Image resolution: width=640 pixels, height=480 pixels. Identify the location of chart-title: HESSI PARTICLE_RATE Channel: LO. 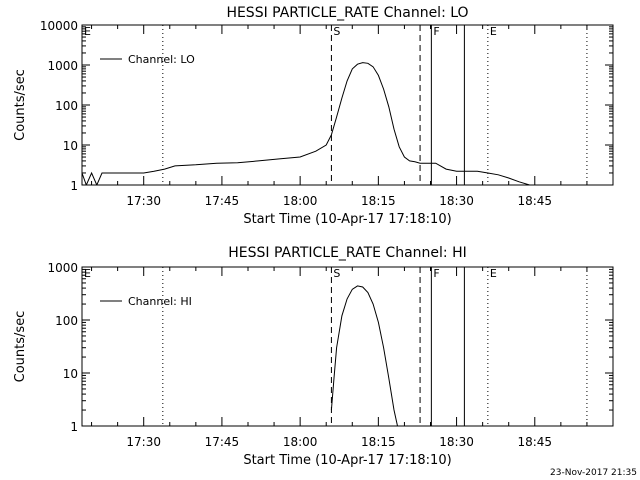
(347, 13).